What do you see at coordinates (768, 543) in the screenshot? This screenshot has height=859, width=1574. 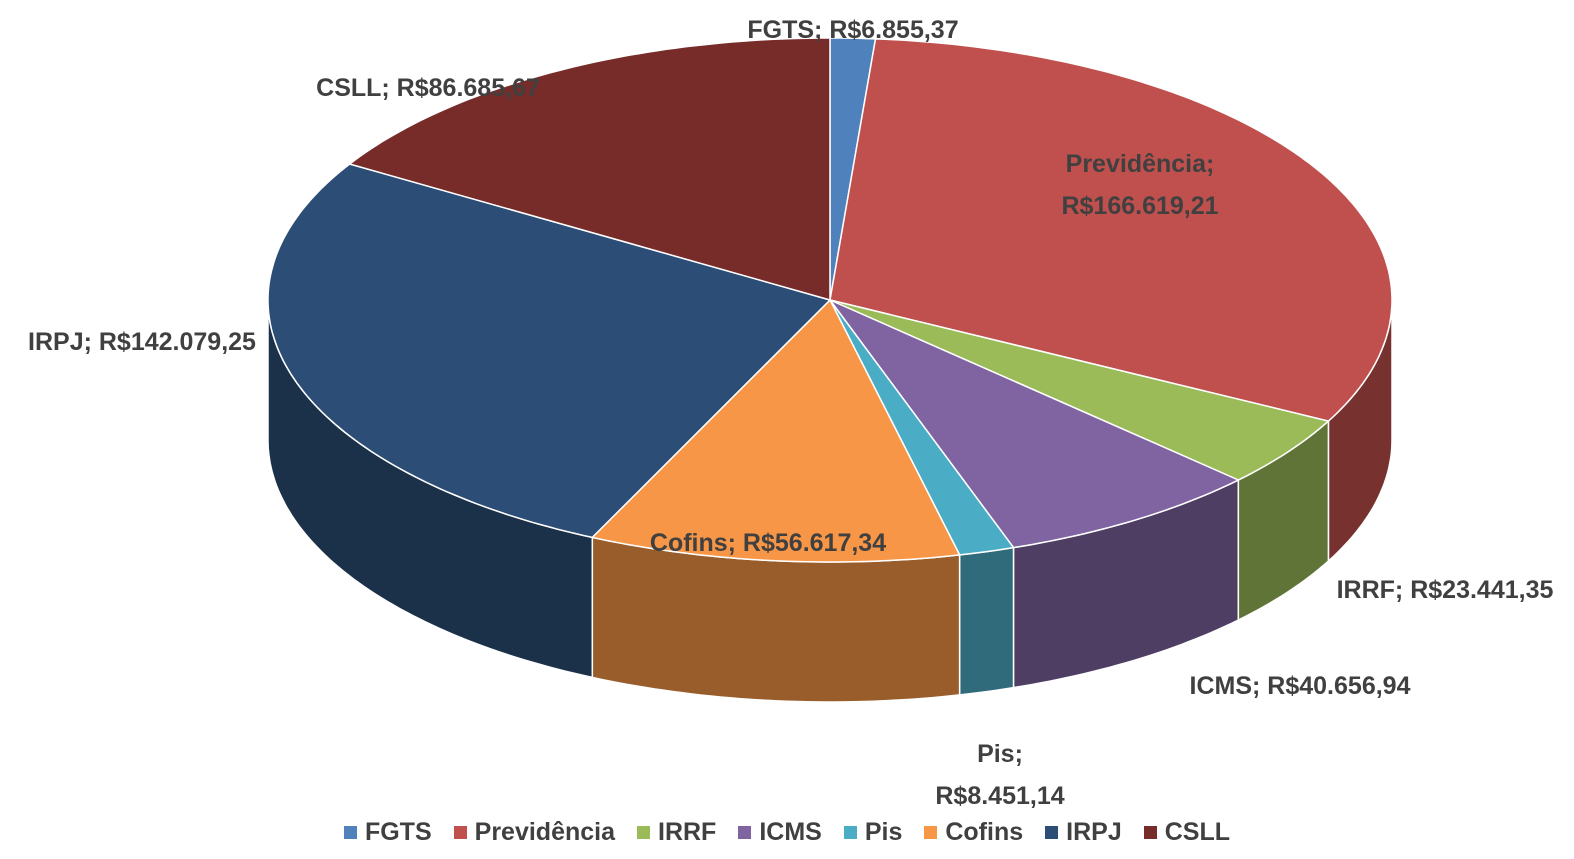 I see `data-label: Cofins; R$56.617,34` at bounding box center [768, 543].